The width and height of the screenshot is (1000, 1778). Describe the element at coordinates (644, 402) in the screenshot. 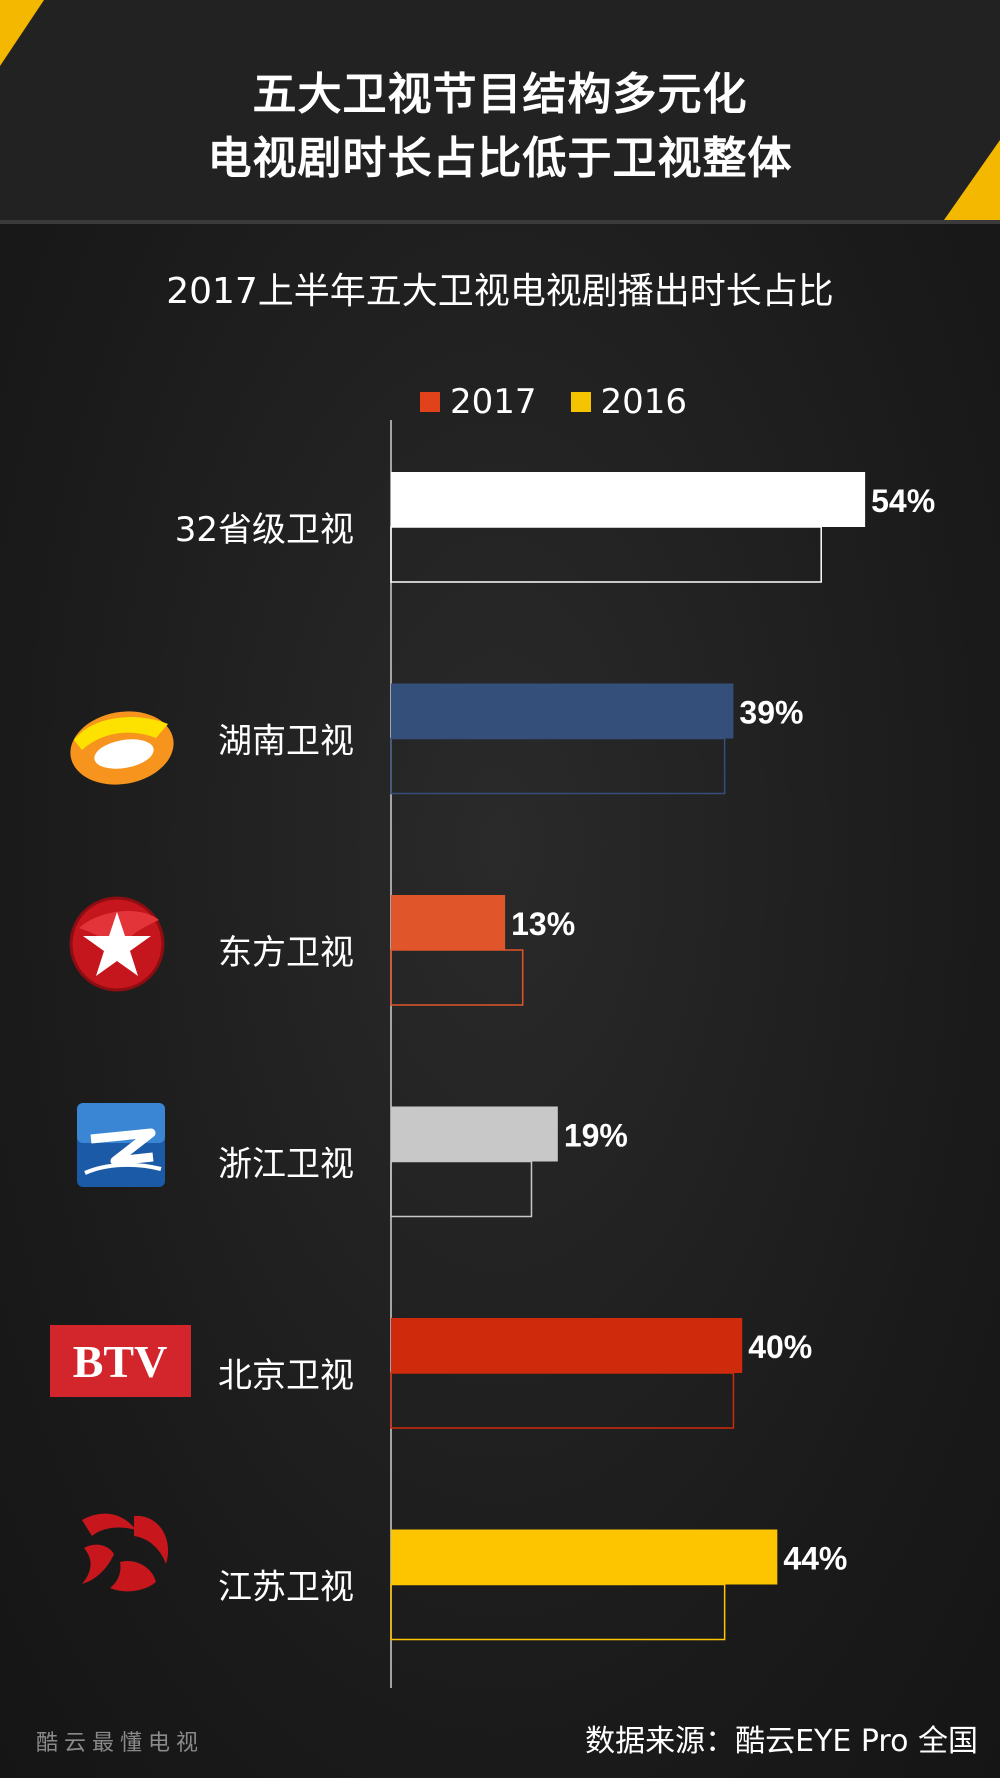

I see `legend-label-2016: 2016` at that location.